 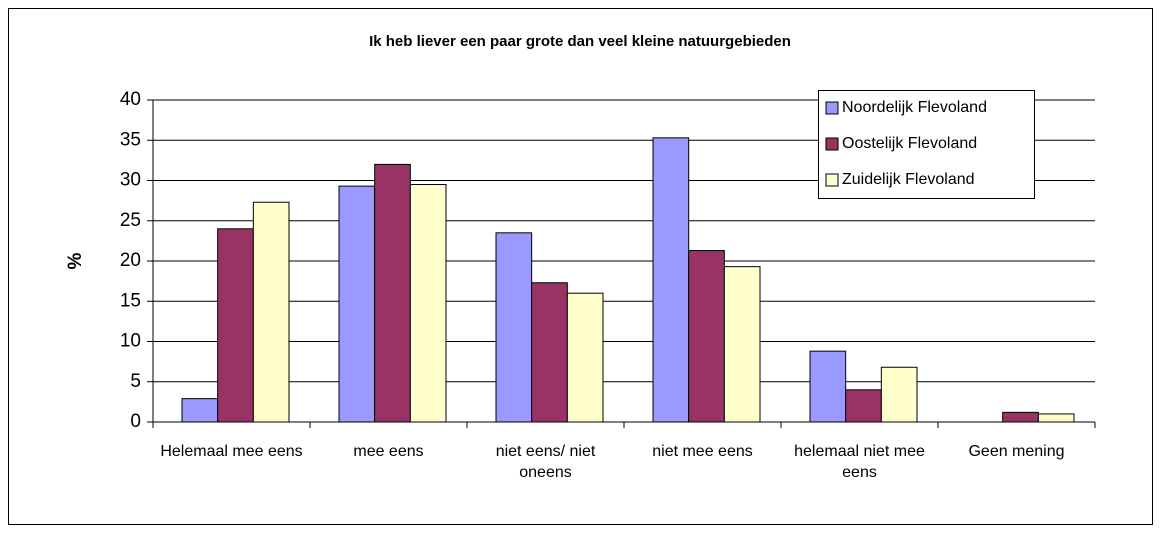 What do you see at coordinates (130, 300) in the screenshot?
I see `y-tick-label: 15` at bounding box center [130, 300].